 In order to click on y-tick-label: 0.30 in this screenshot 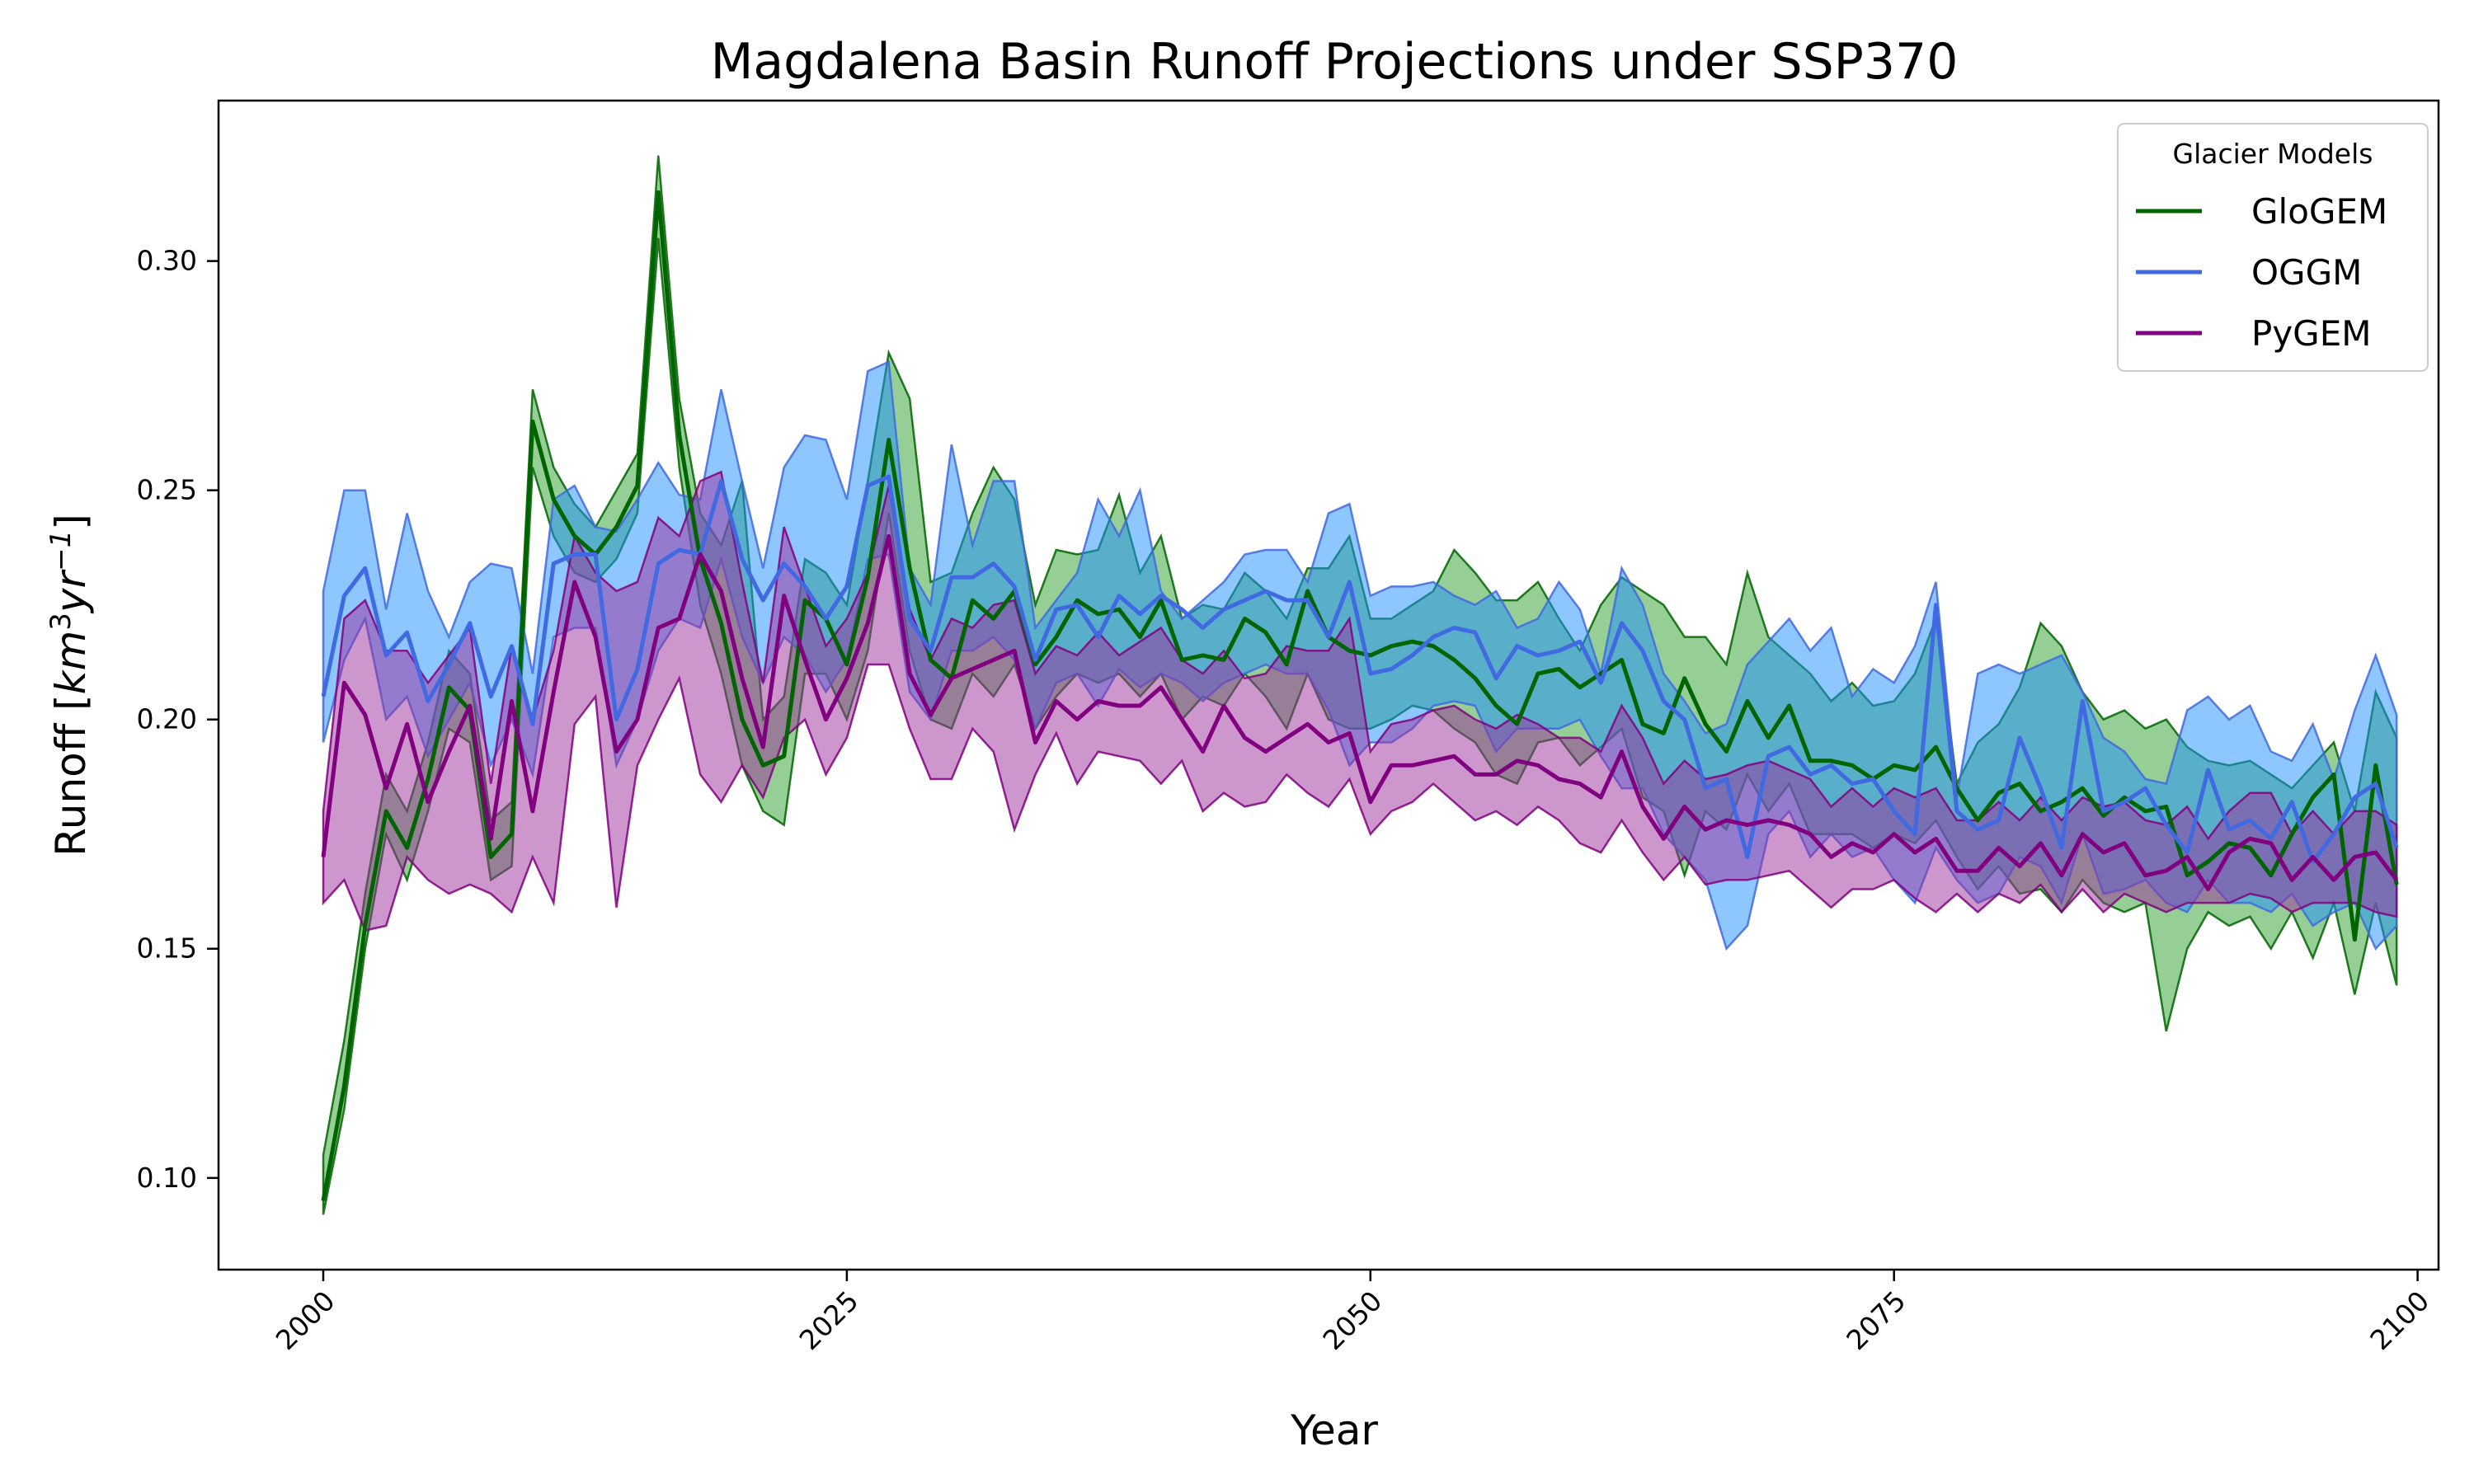, I will do `click(167, 261)`.